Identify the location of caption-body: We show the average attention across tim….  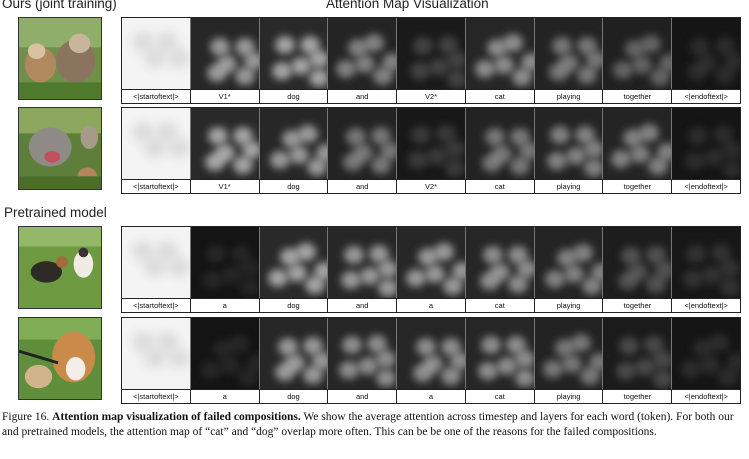
(368, 424).